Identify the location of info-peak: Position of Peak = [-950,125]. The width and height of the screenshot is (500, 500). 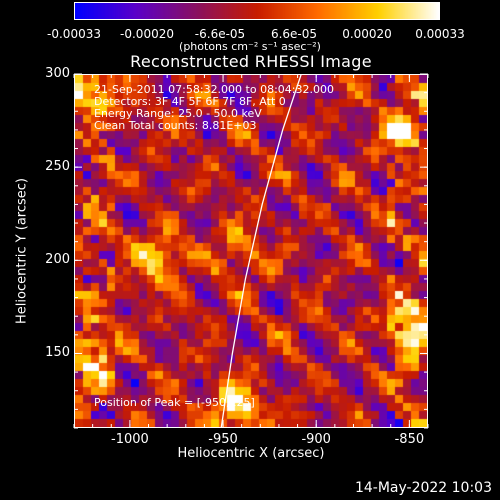
(174, 402).